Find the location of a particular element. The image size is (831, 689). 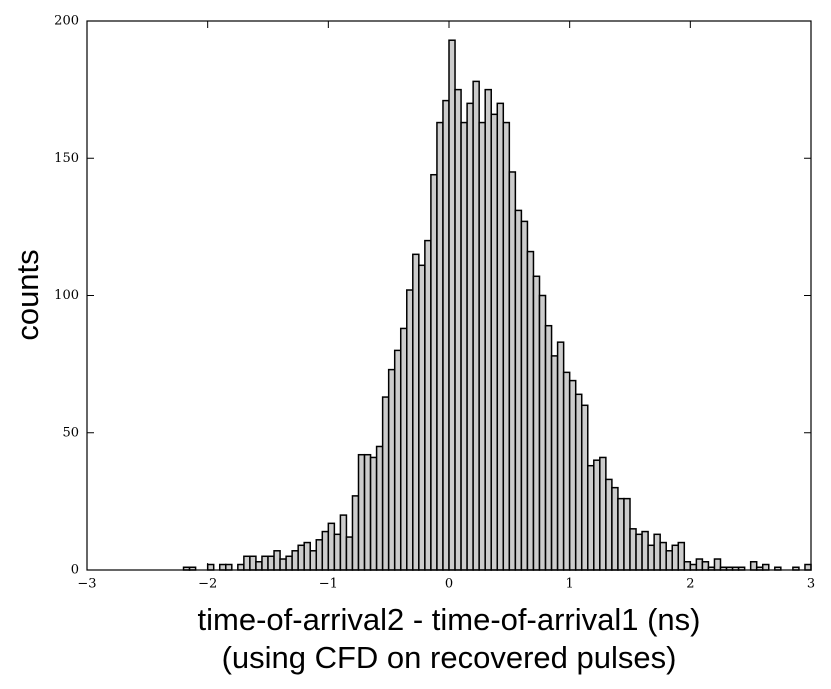

y-tick-label: 100 is located at coordinates (66, 295).